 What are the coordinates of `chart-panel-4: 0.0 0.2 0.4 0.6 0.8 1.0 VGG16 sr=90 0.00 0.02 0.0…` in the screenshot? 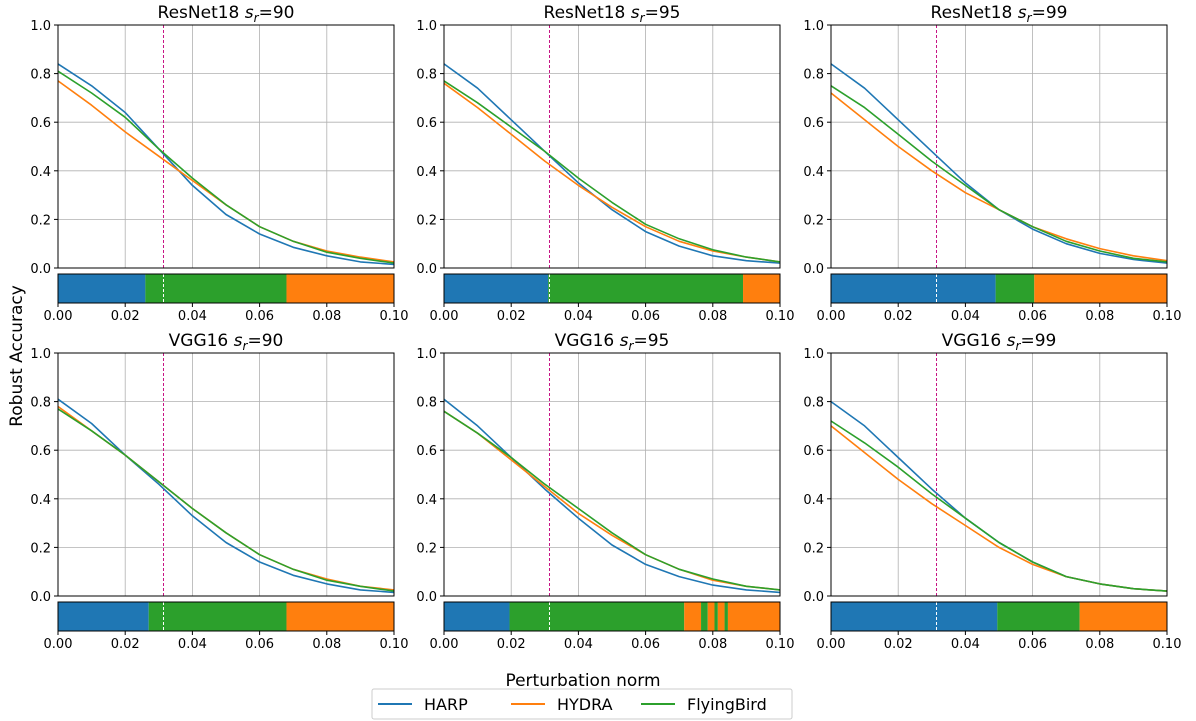 It's located at (219, 491).